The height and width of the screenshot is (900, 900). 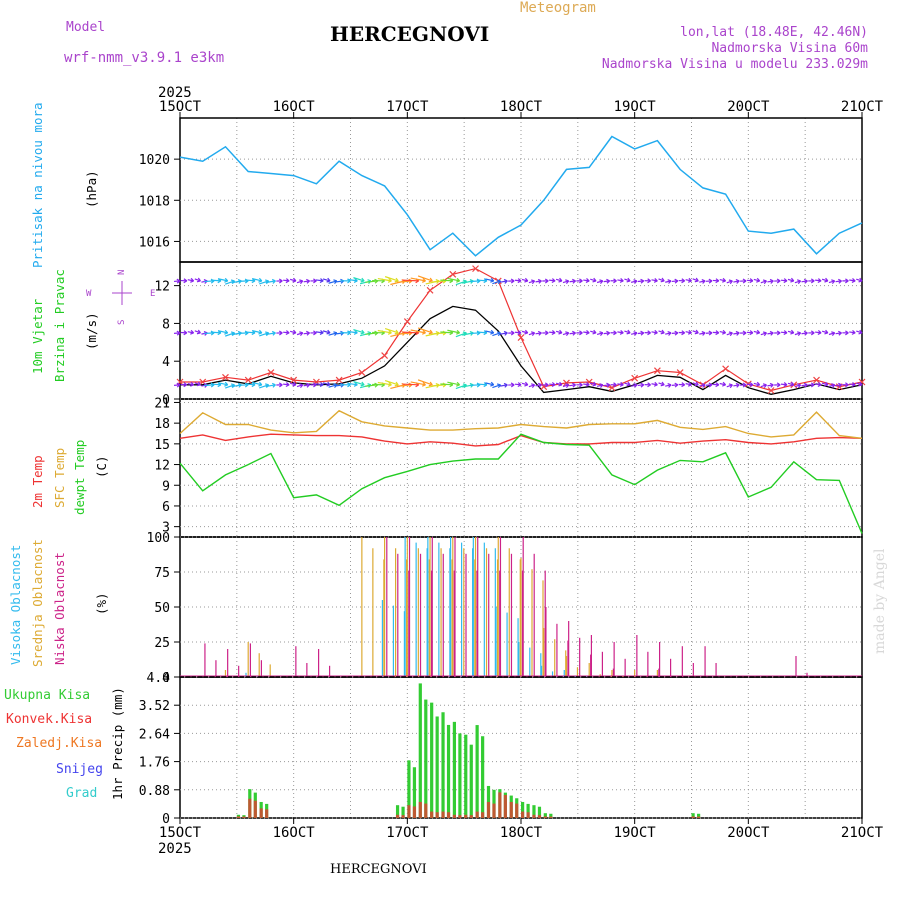 I want to click on y-tick-label: 1016, so click(x=154, y=242).